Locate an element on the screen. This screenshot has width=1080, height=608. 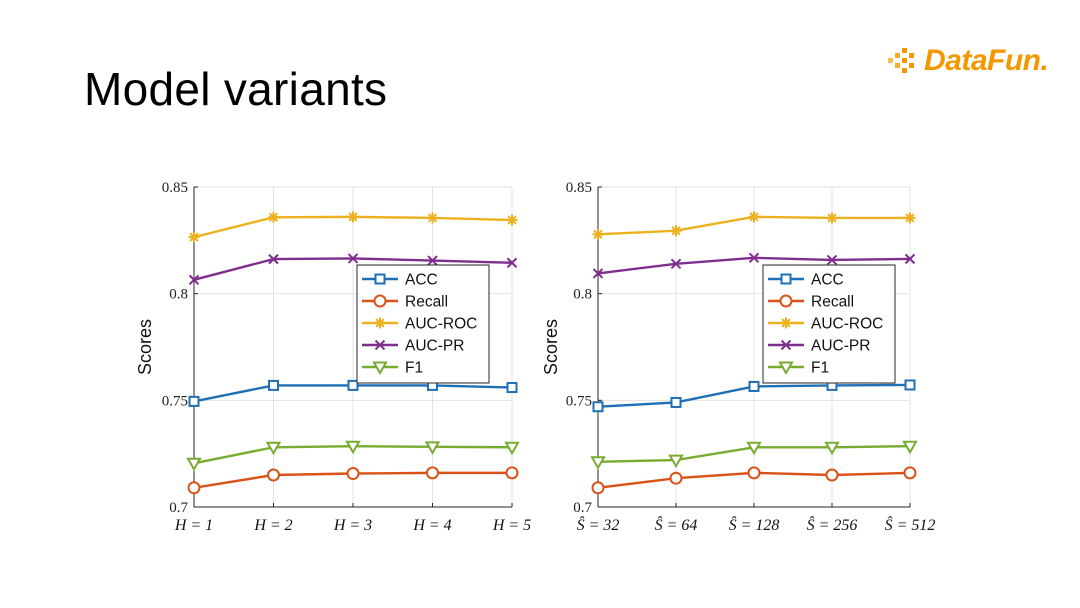
x-tick-label: Ŝ = 64 is located at coordinates (676, 524).